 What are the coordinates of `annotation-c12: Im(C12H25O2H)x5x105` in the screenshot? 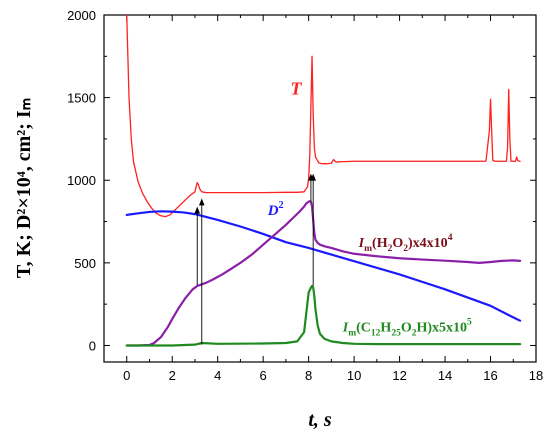 It's located at (407, 327).